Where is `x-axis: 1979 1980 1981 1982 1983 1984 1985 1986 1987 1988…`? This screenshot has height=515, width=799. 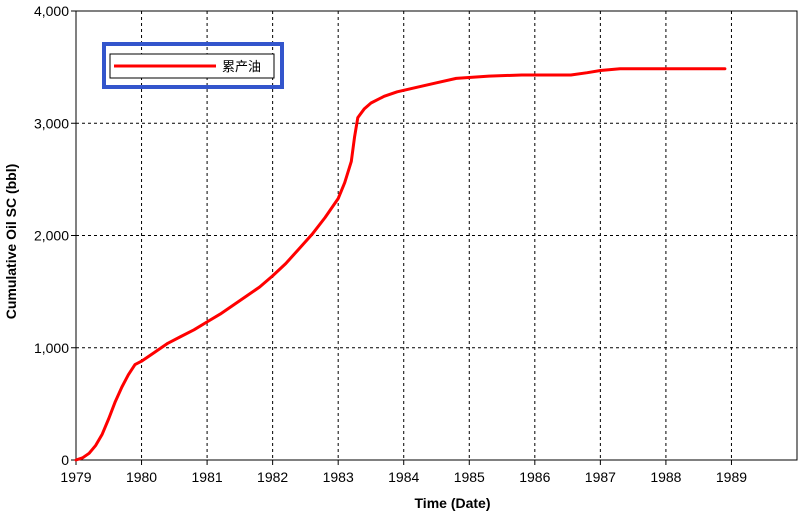
x-axis: 1979 1980 1981 1982 1983 1984 1985 1986 1987 1988… is located at coordinates (403, 472).